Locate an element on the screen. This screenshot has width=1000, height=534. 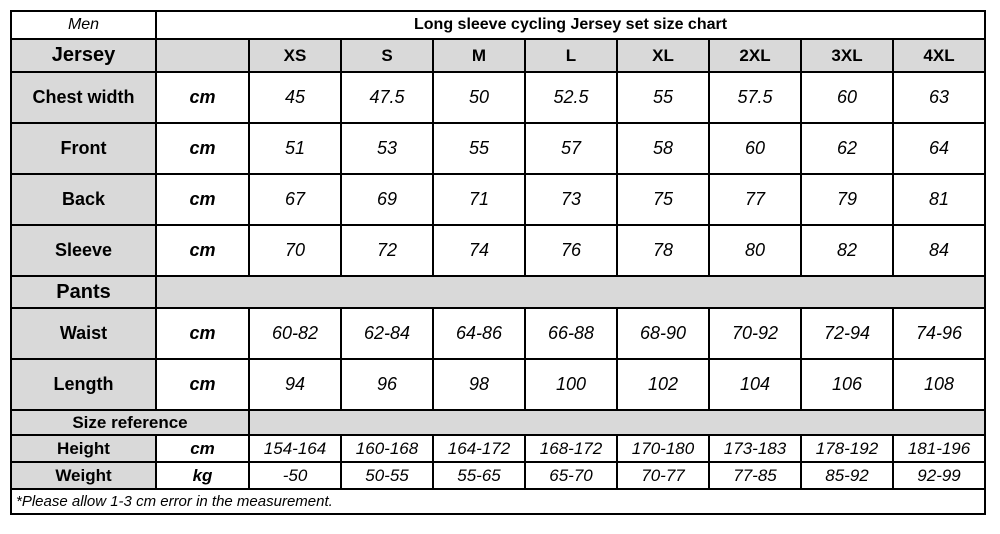
value-cell: 67 is located at coordinates (295, 199).